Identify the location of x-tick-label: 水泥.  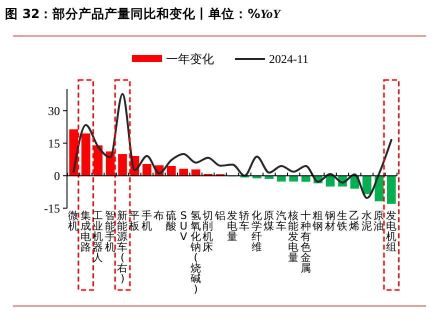
(366, 220).